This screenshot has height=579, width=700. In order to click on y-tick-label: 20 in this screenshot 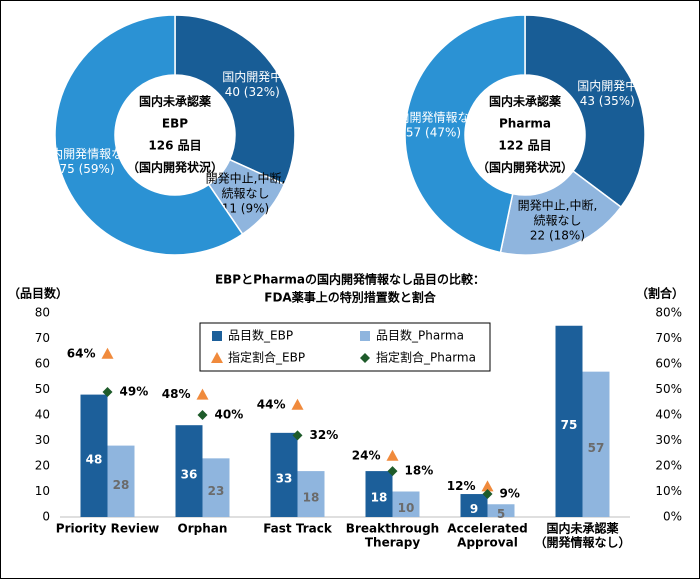, I will do `click(42, 466)`.